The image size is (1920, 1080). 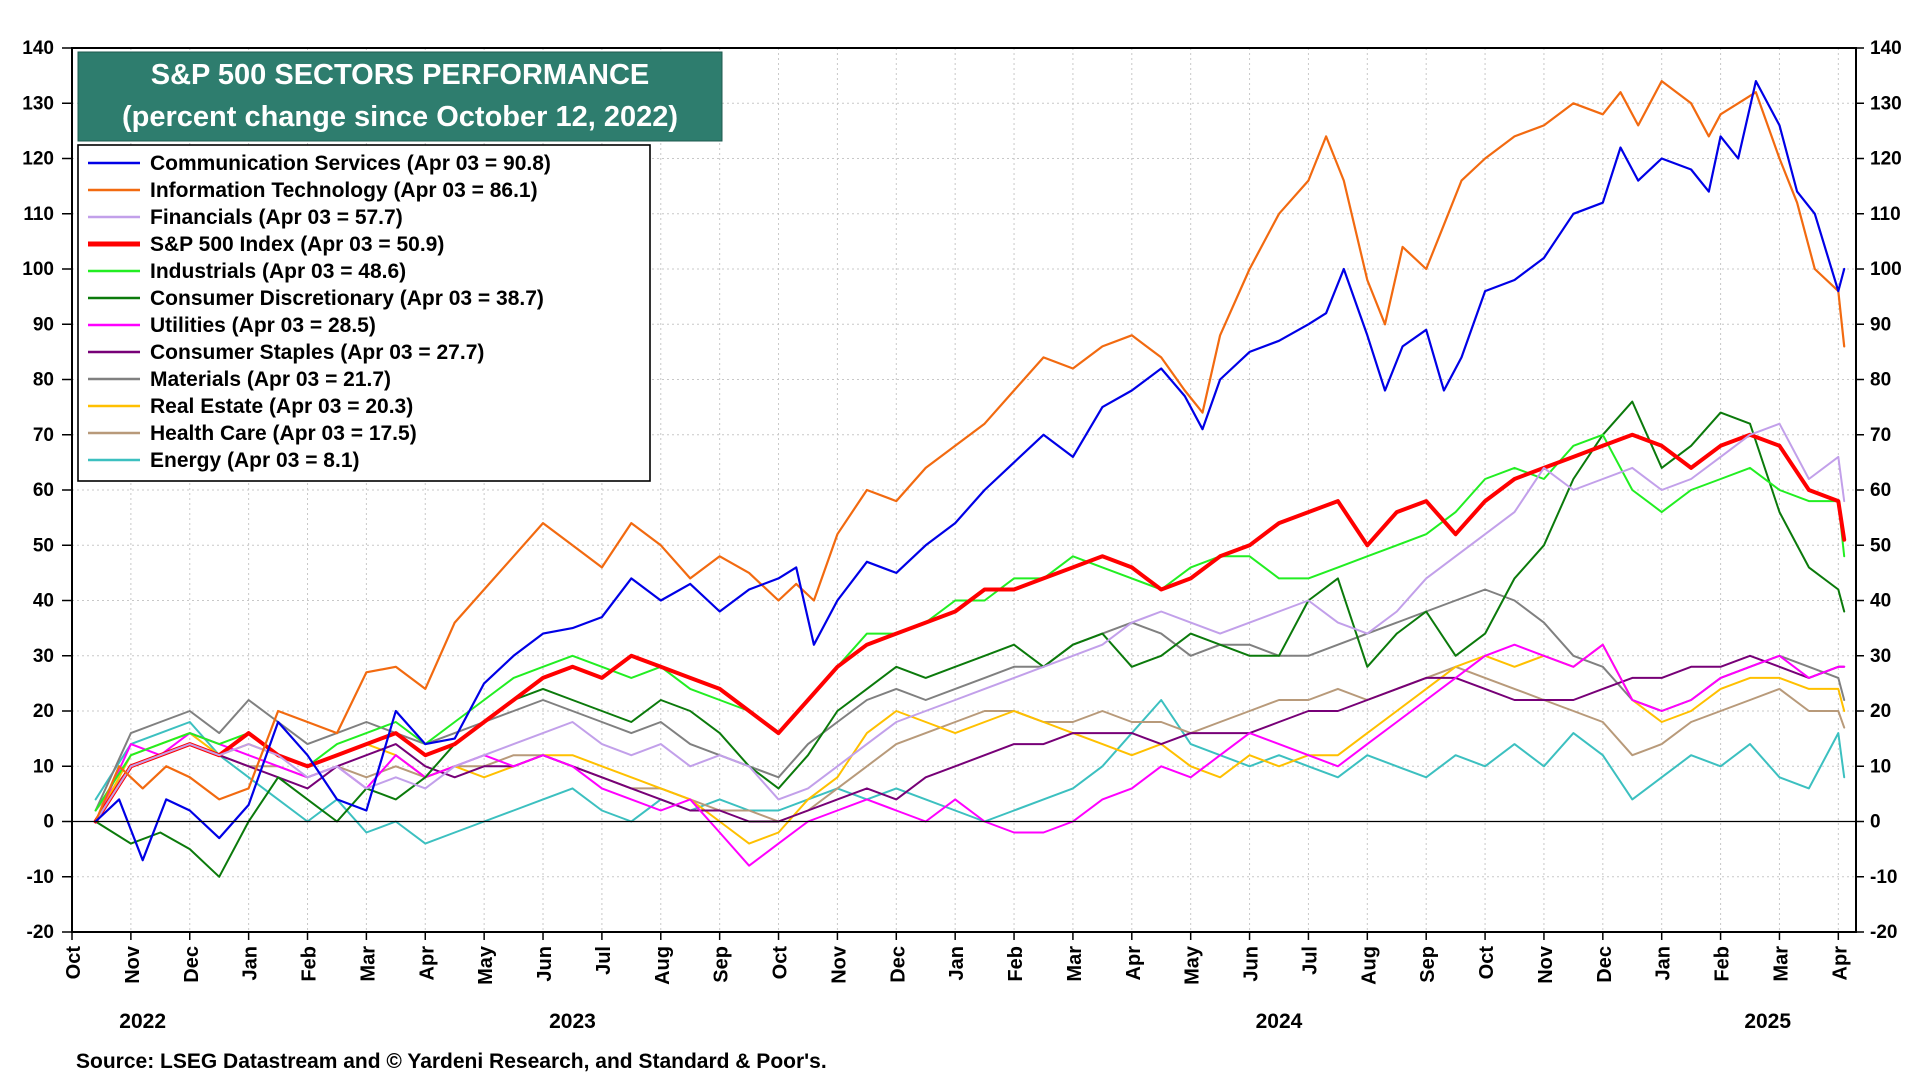 I want to click on y-tick-left: 70, so click(x=43, y=435).